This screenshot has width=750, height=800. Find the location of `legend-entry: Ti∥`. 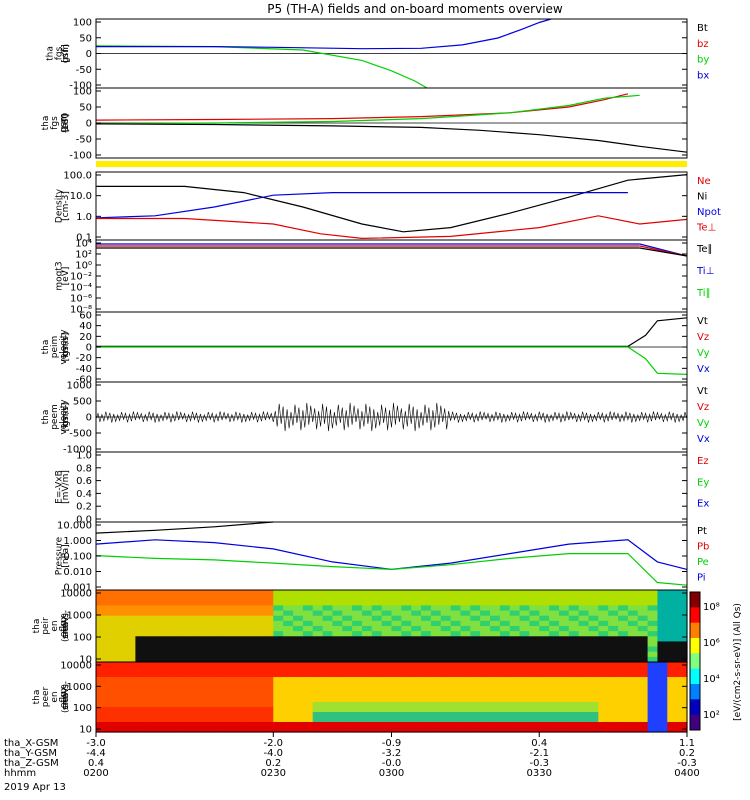

legend-entry: Ti∥ is located at coordinates (703, 293).